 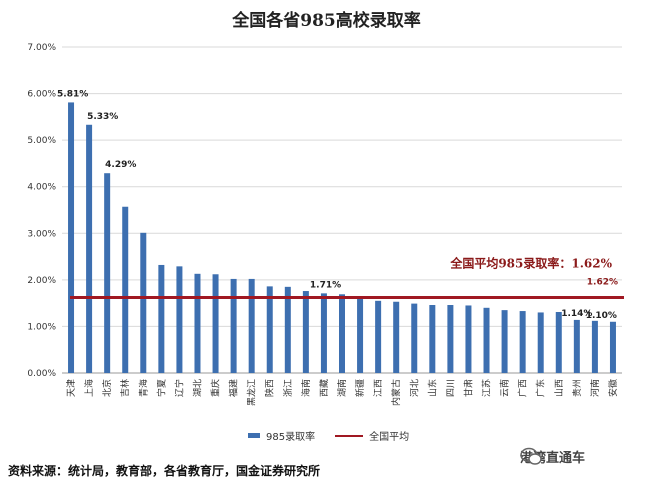 I want to click on x-tick-label: 云南, so click(x=505, y=388).